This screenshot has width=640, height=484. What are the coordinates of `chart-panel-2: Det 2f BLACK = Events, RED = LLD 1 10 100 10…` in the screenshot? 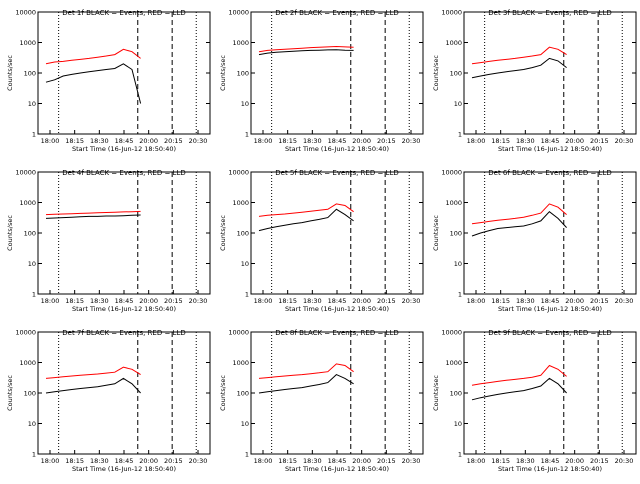 It's located at (321, 81).